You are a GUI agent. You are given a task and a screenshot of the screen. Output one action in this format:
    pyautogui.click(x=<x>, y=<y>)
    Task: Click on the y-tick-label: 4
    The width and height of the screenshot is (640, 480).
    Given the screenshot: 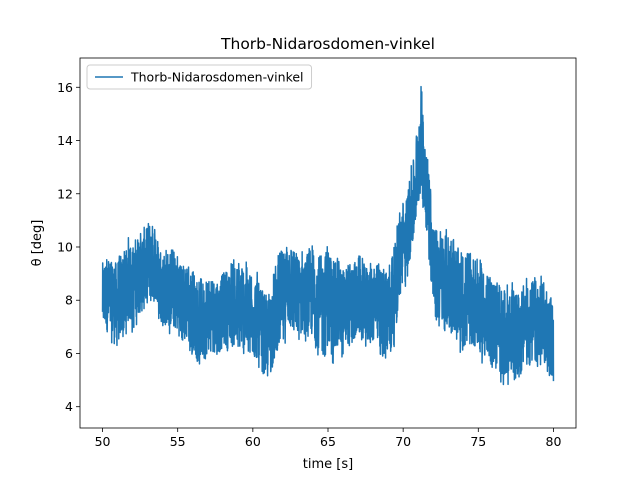 What is the action you would take?
    pyautogui.click(x=69, y=406)
    